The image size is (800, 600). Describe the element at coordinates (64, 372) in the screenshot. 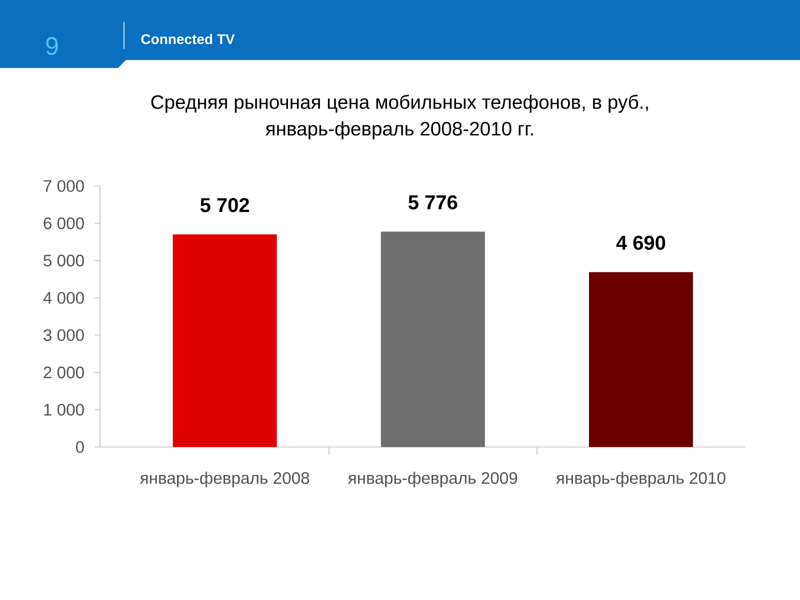

I see `y-tick-label: 2 000` at that location.